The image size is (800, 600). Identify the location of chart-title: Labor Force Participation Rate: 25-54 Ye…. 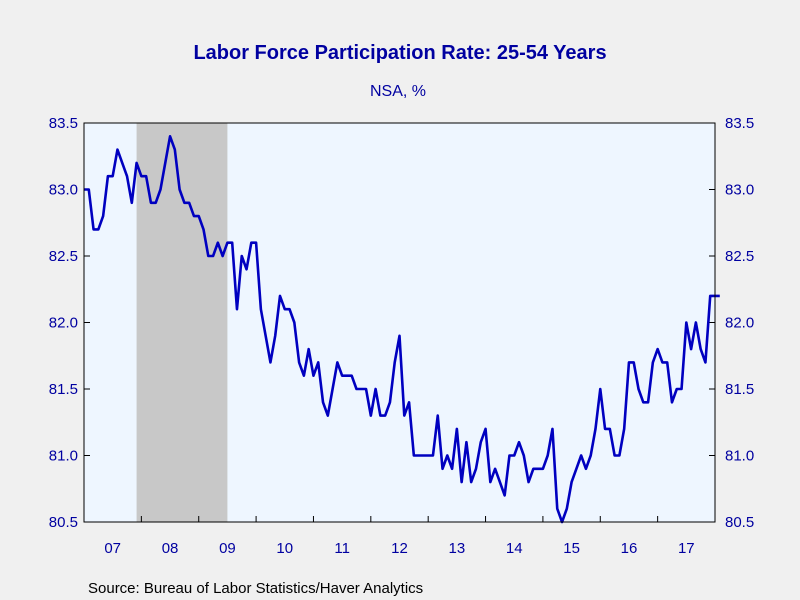
(399, 53).